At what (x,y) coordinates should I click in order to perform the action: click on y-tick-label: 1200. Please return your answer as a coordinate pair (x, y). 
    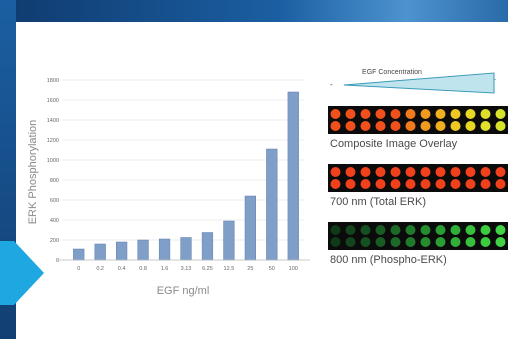
    Looking at the image, I should click on (53, 141).